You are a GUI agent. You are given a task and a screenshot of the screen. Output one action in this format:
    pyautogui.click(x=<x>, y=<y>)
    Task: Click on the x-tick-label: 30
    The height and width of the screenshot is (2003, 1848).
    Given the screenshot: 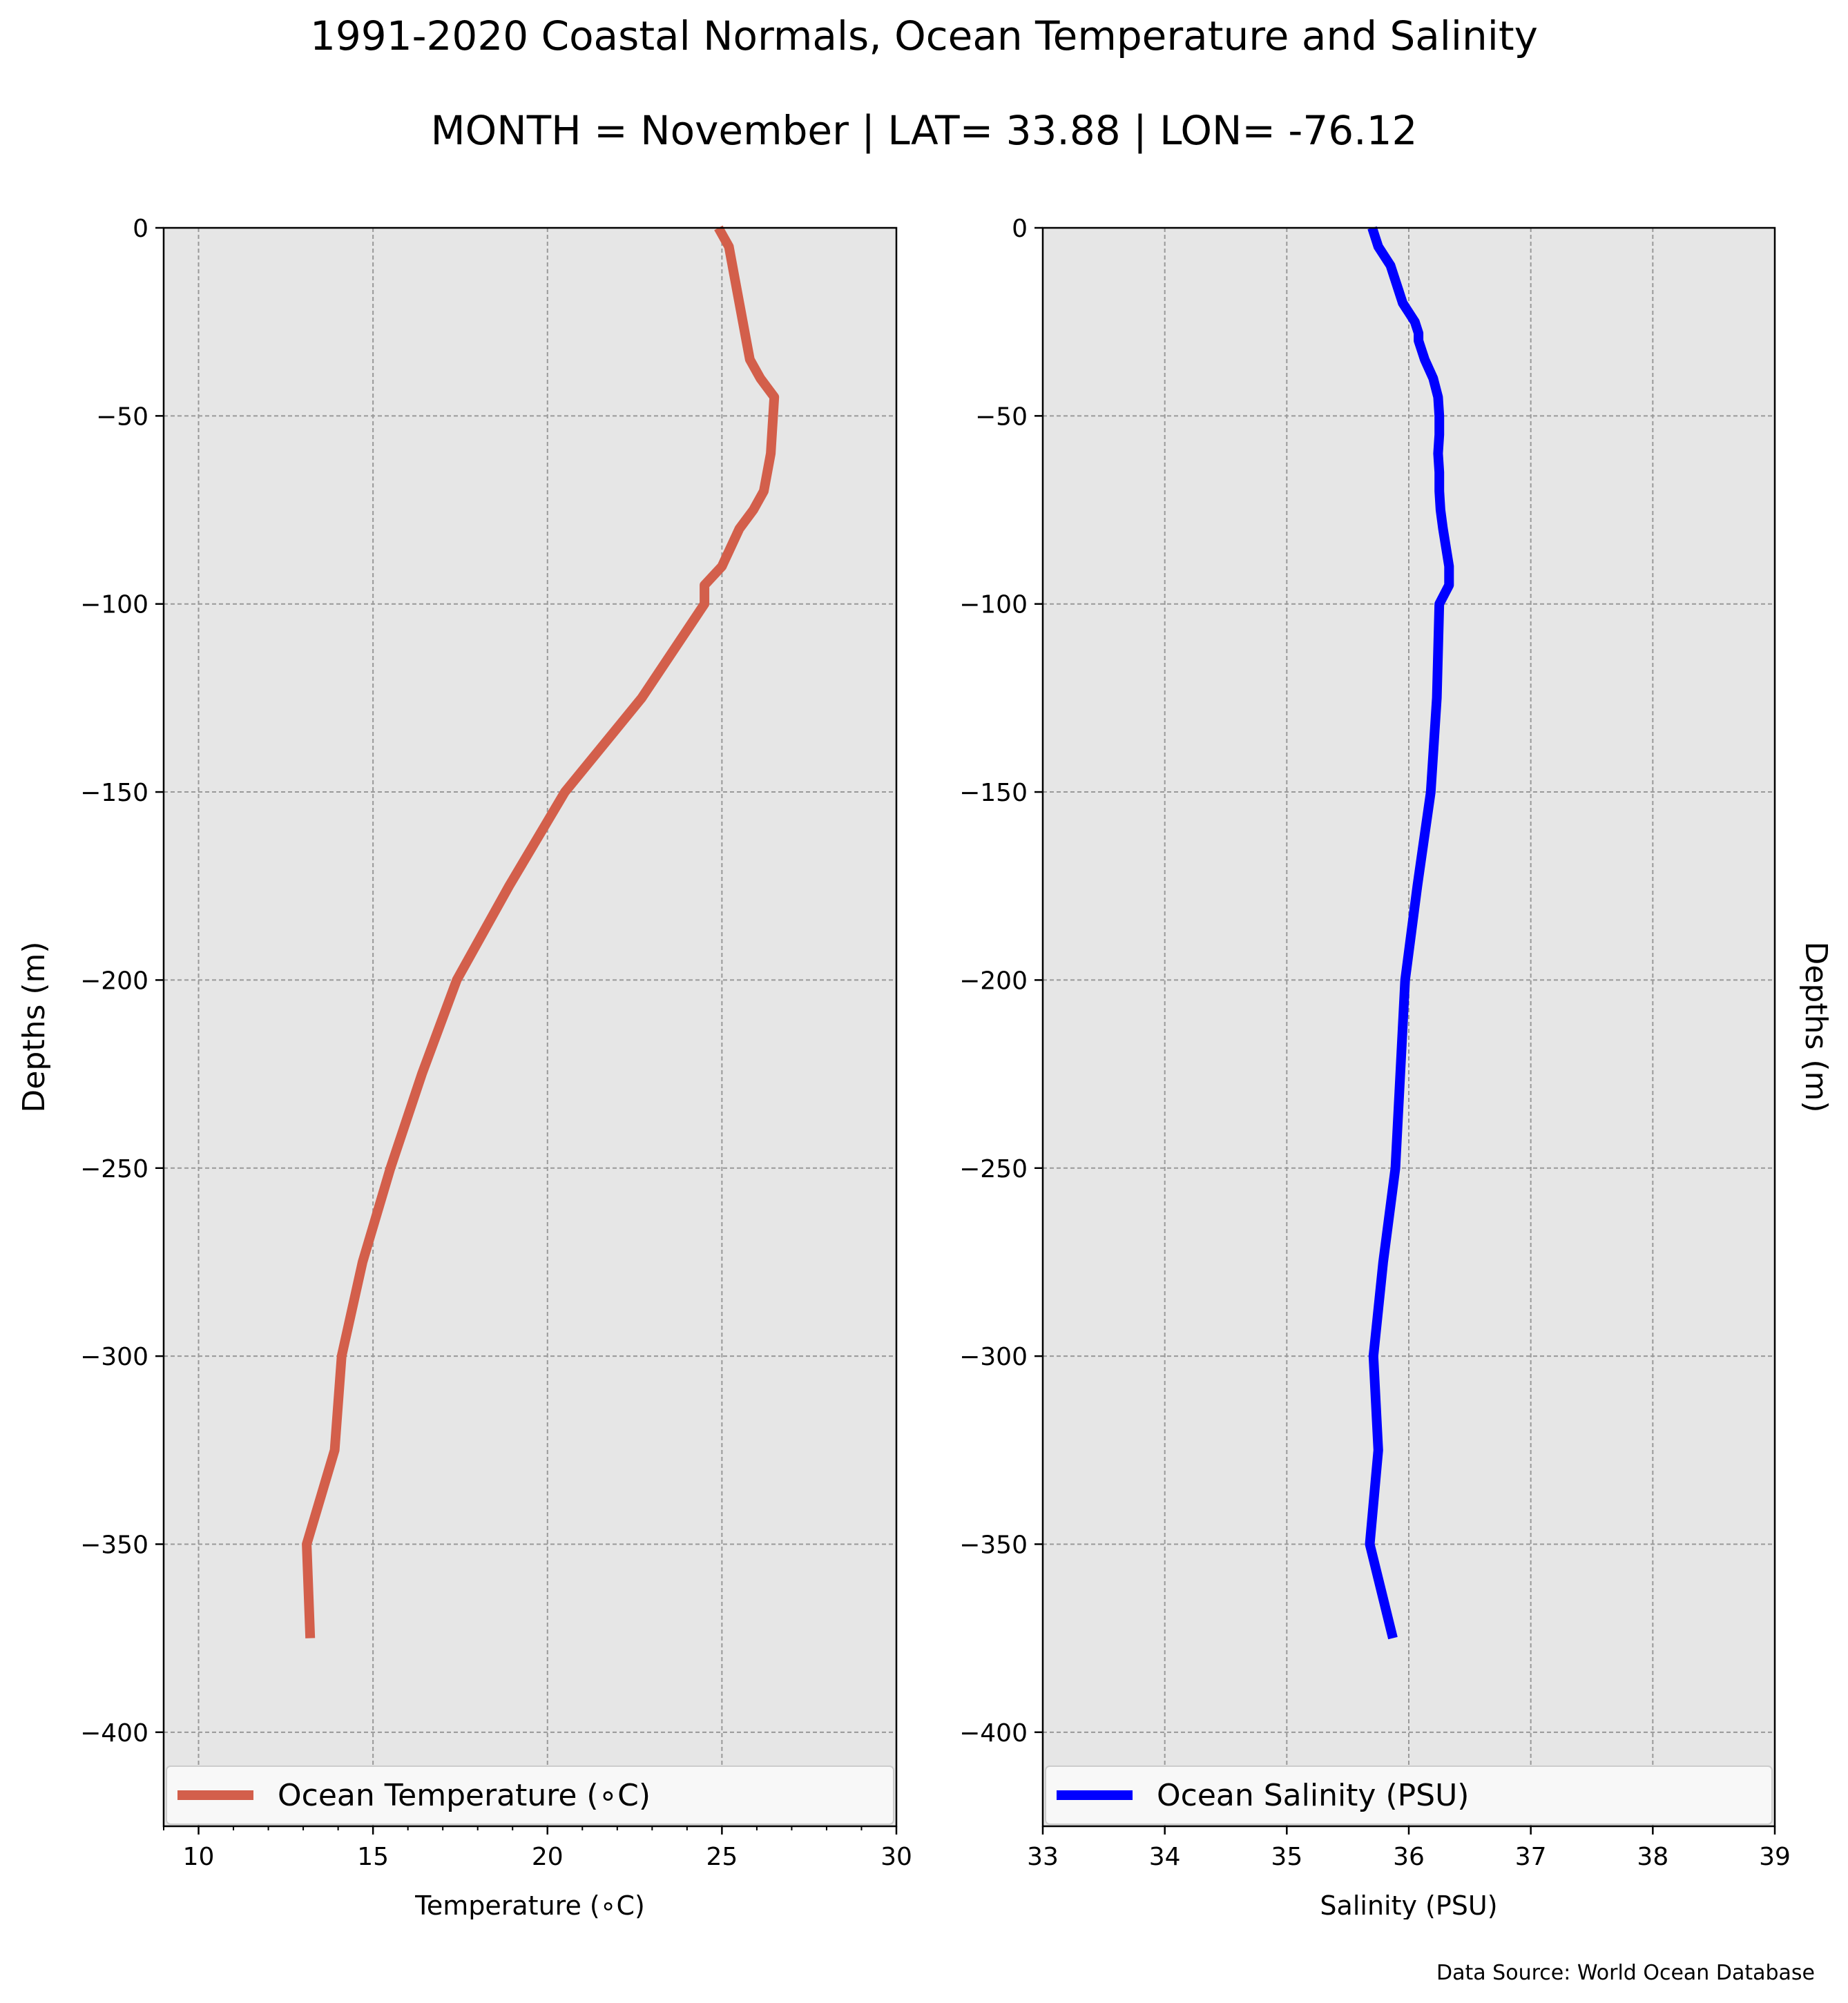 What is the action you would take?
    pyautogui.click(x=896, y=1857)
    